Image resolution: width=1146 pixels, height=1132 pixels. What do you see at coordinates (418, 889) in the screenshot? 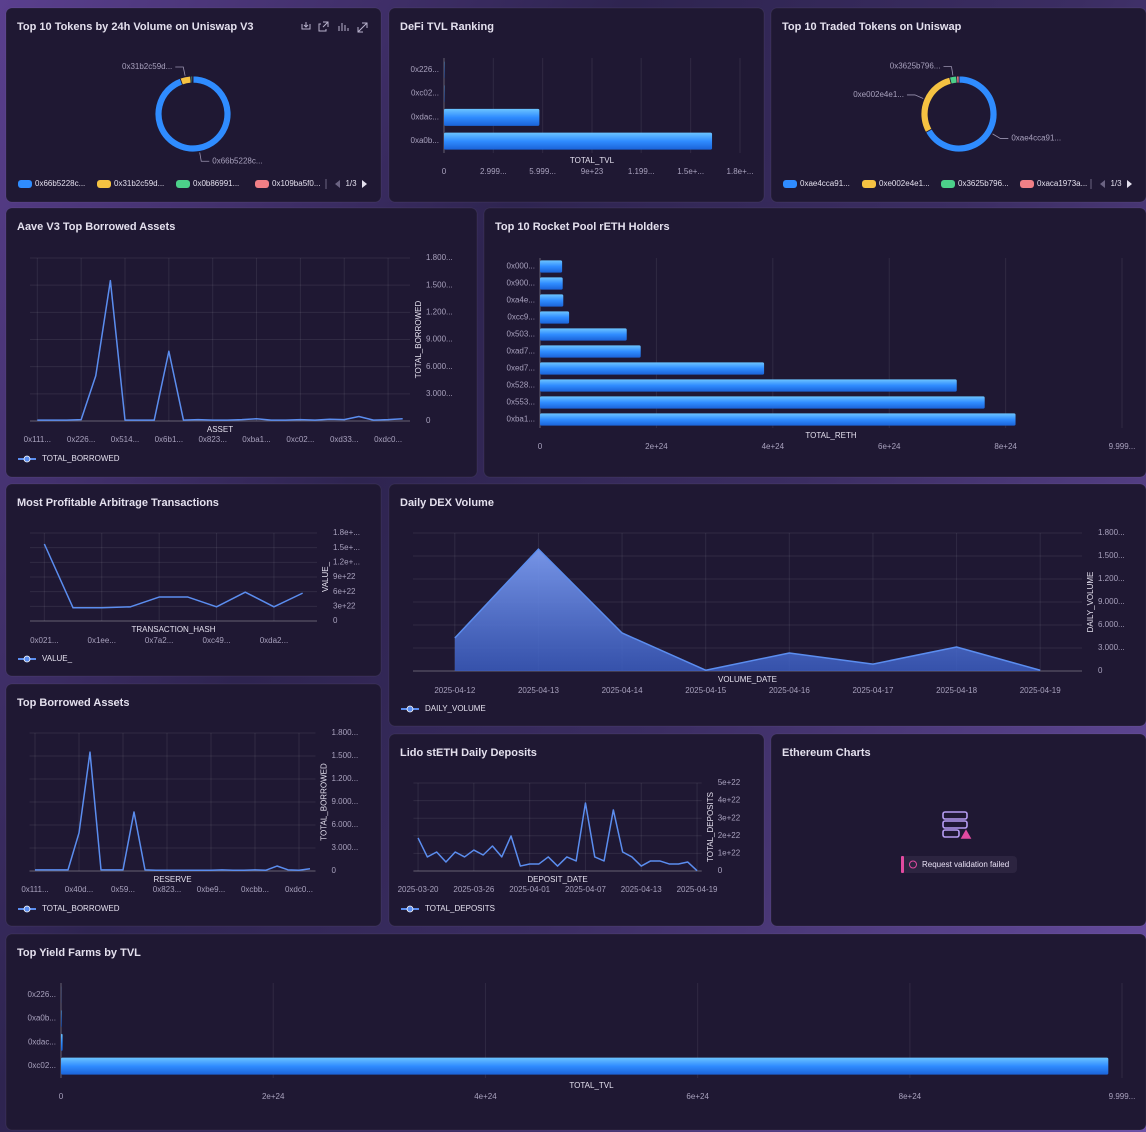
I see `x-tick-label: 2025-03-20` at bounding box center [418, 889].